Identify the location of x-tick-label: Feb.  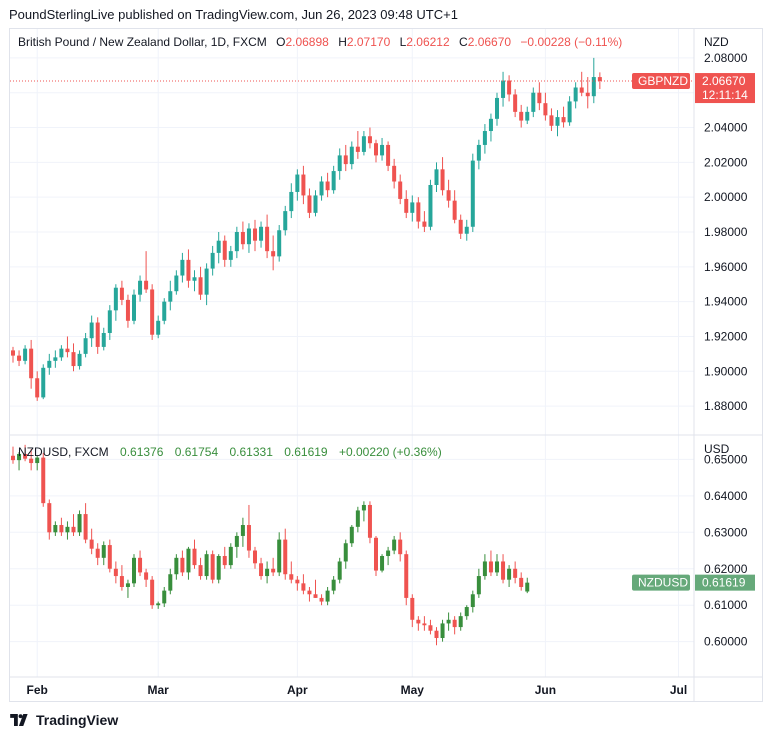
(37, 690).